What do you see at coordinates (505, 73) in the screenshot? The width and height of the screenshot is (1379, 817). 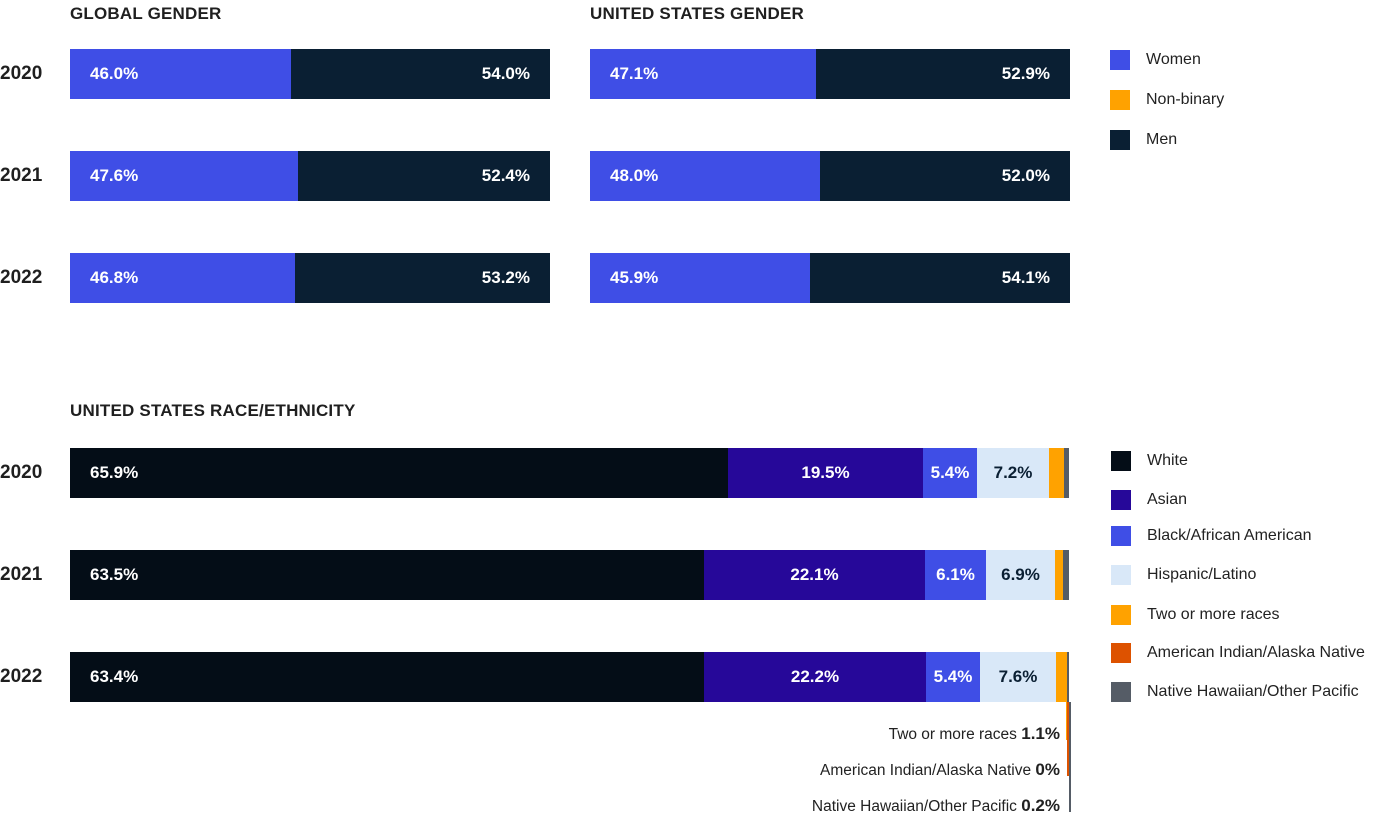 I see `global-gender-2020-men-value-label: 54.0%` at bounding box center [505, 73].